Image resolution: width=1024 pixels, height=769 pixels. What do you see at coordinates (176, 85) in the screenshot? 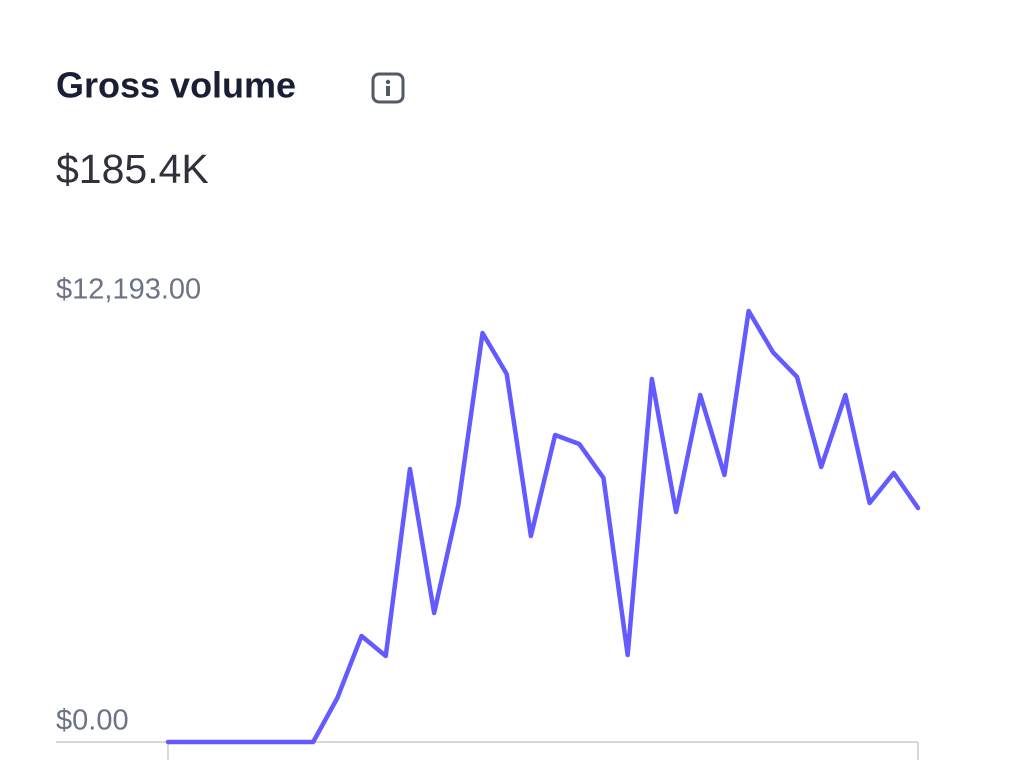
I see `card-title: Gross volume` at bounding box center [176, 85].